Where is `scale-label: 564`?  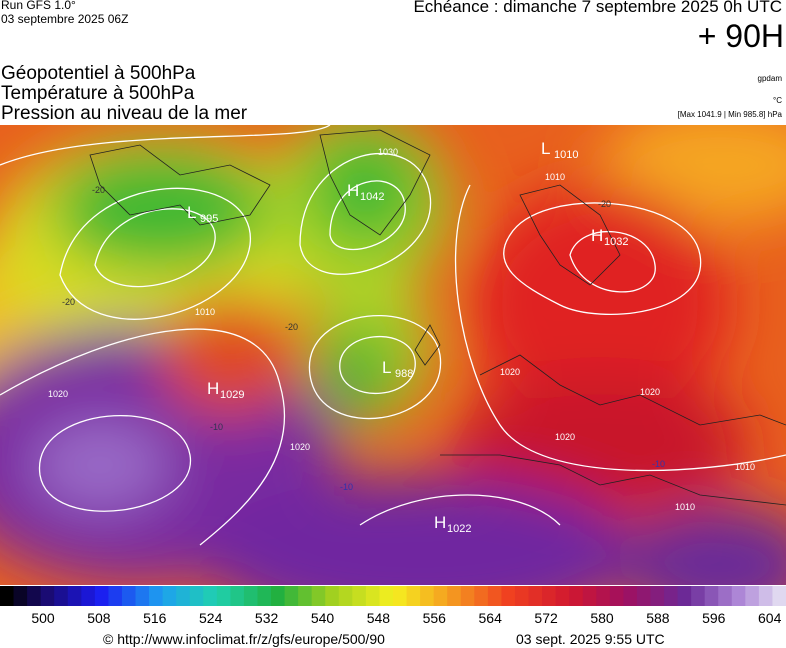 scale-label: 564 is located at coordinates (490, 618).